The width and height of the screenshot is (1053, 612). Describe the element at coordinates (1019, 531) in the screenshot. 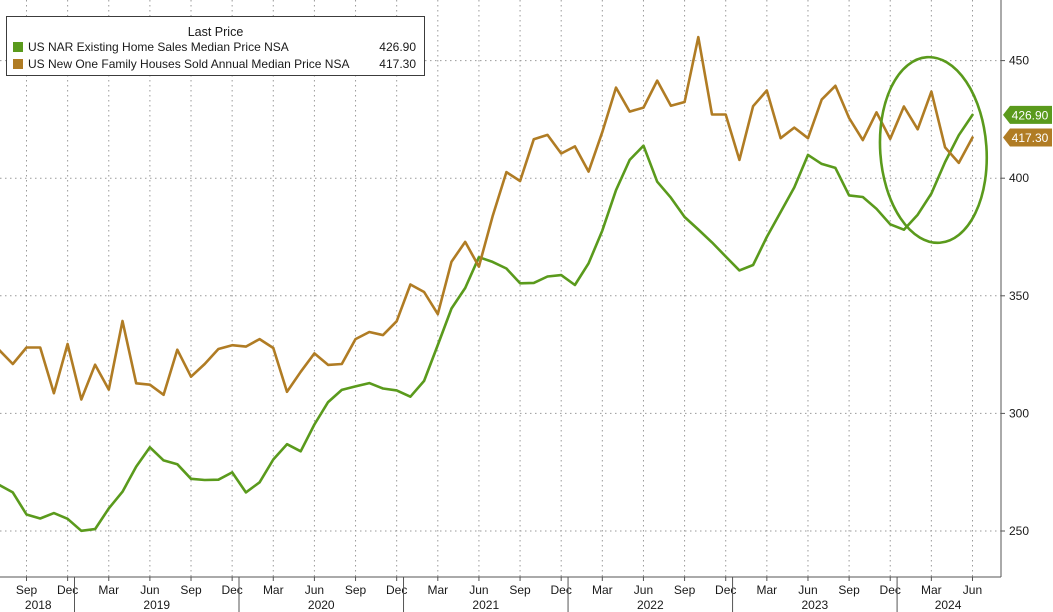

I see `y-tick-label: 250` at that location.